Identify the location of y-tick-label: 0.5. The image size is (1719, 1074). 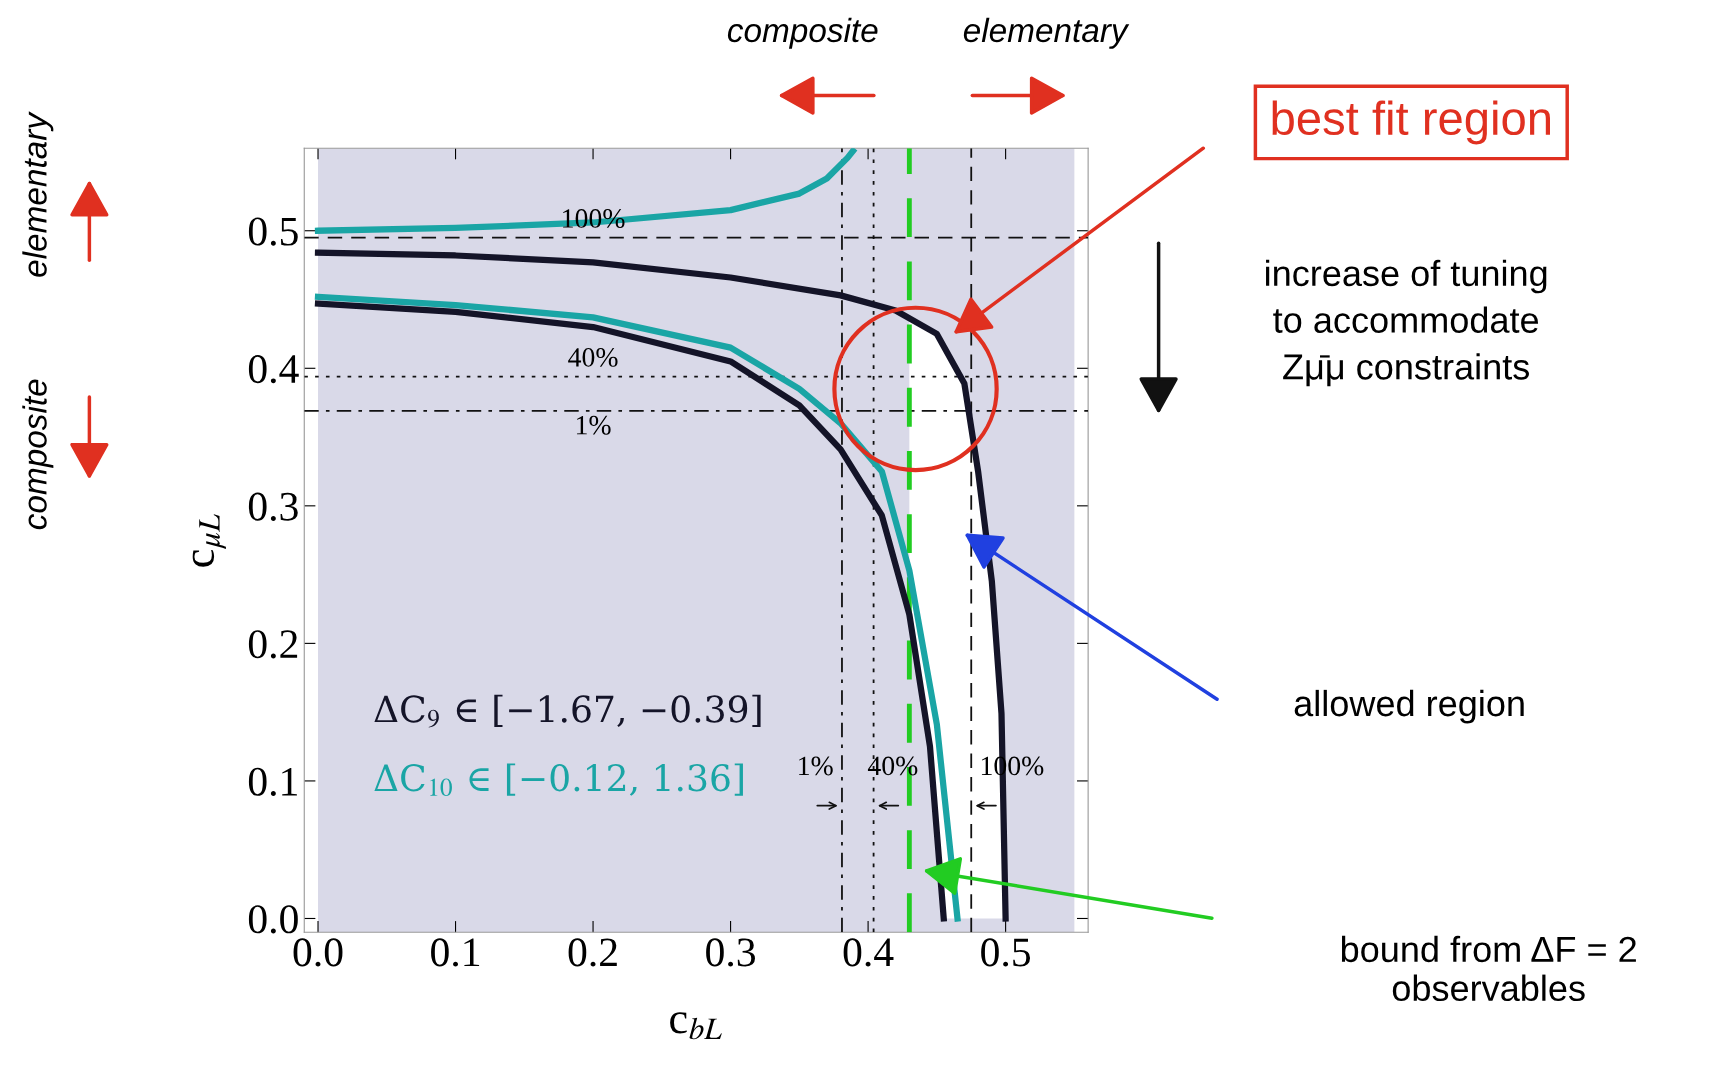
(273, 231).